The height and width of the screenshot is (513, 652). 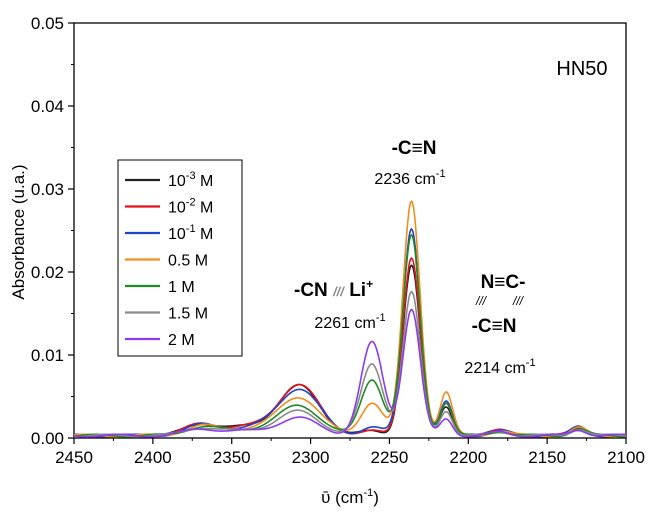 I want to click on y-axis-title: Absorbance (u.a.), so click(x=18, y=231).